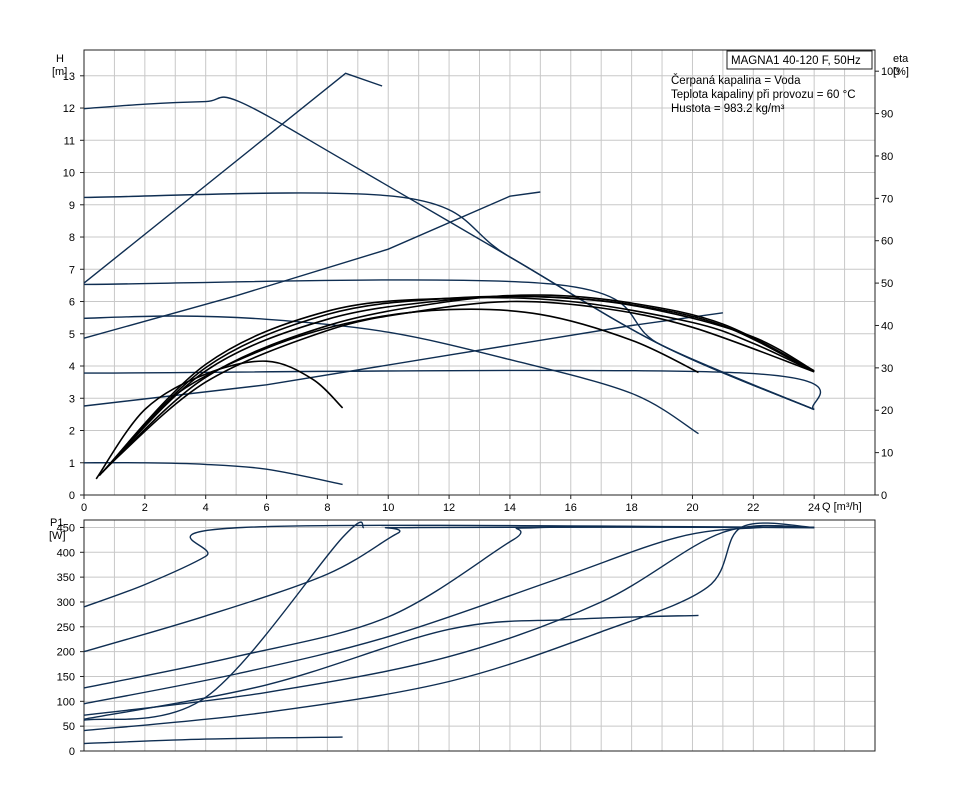 This screenshot has width=960, height=800. What do you see at coordinates (887, 242) in the screenshot?
I see `y2-tick-label: 60` at bounding box center [887, 242].